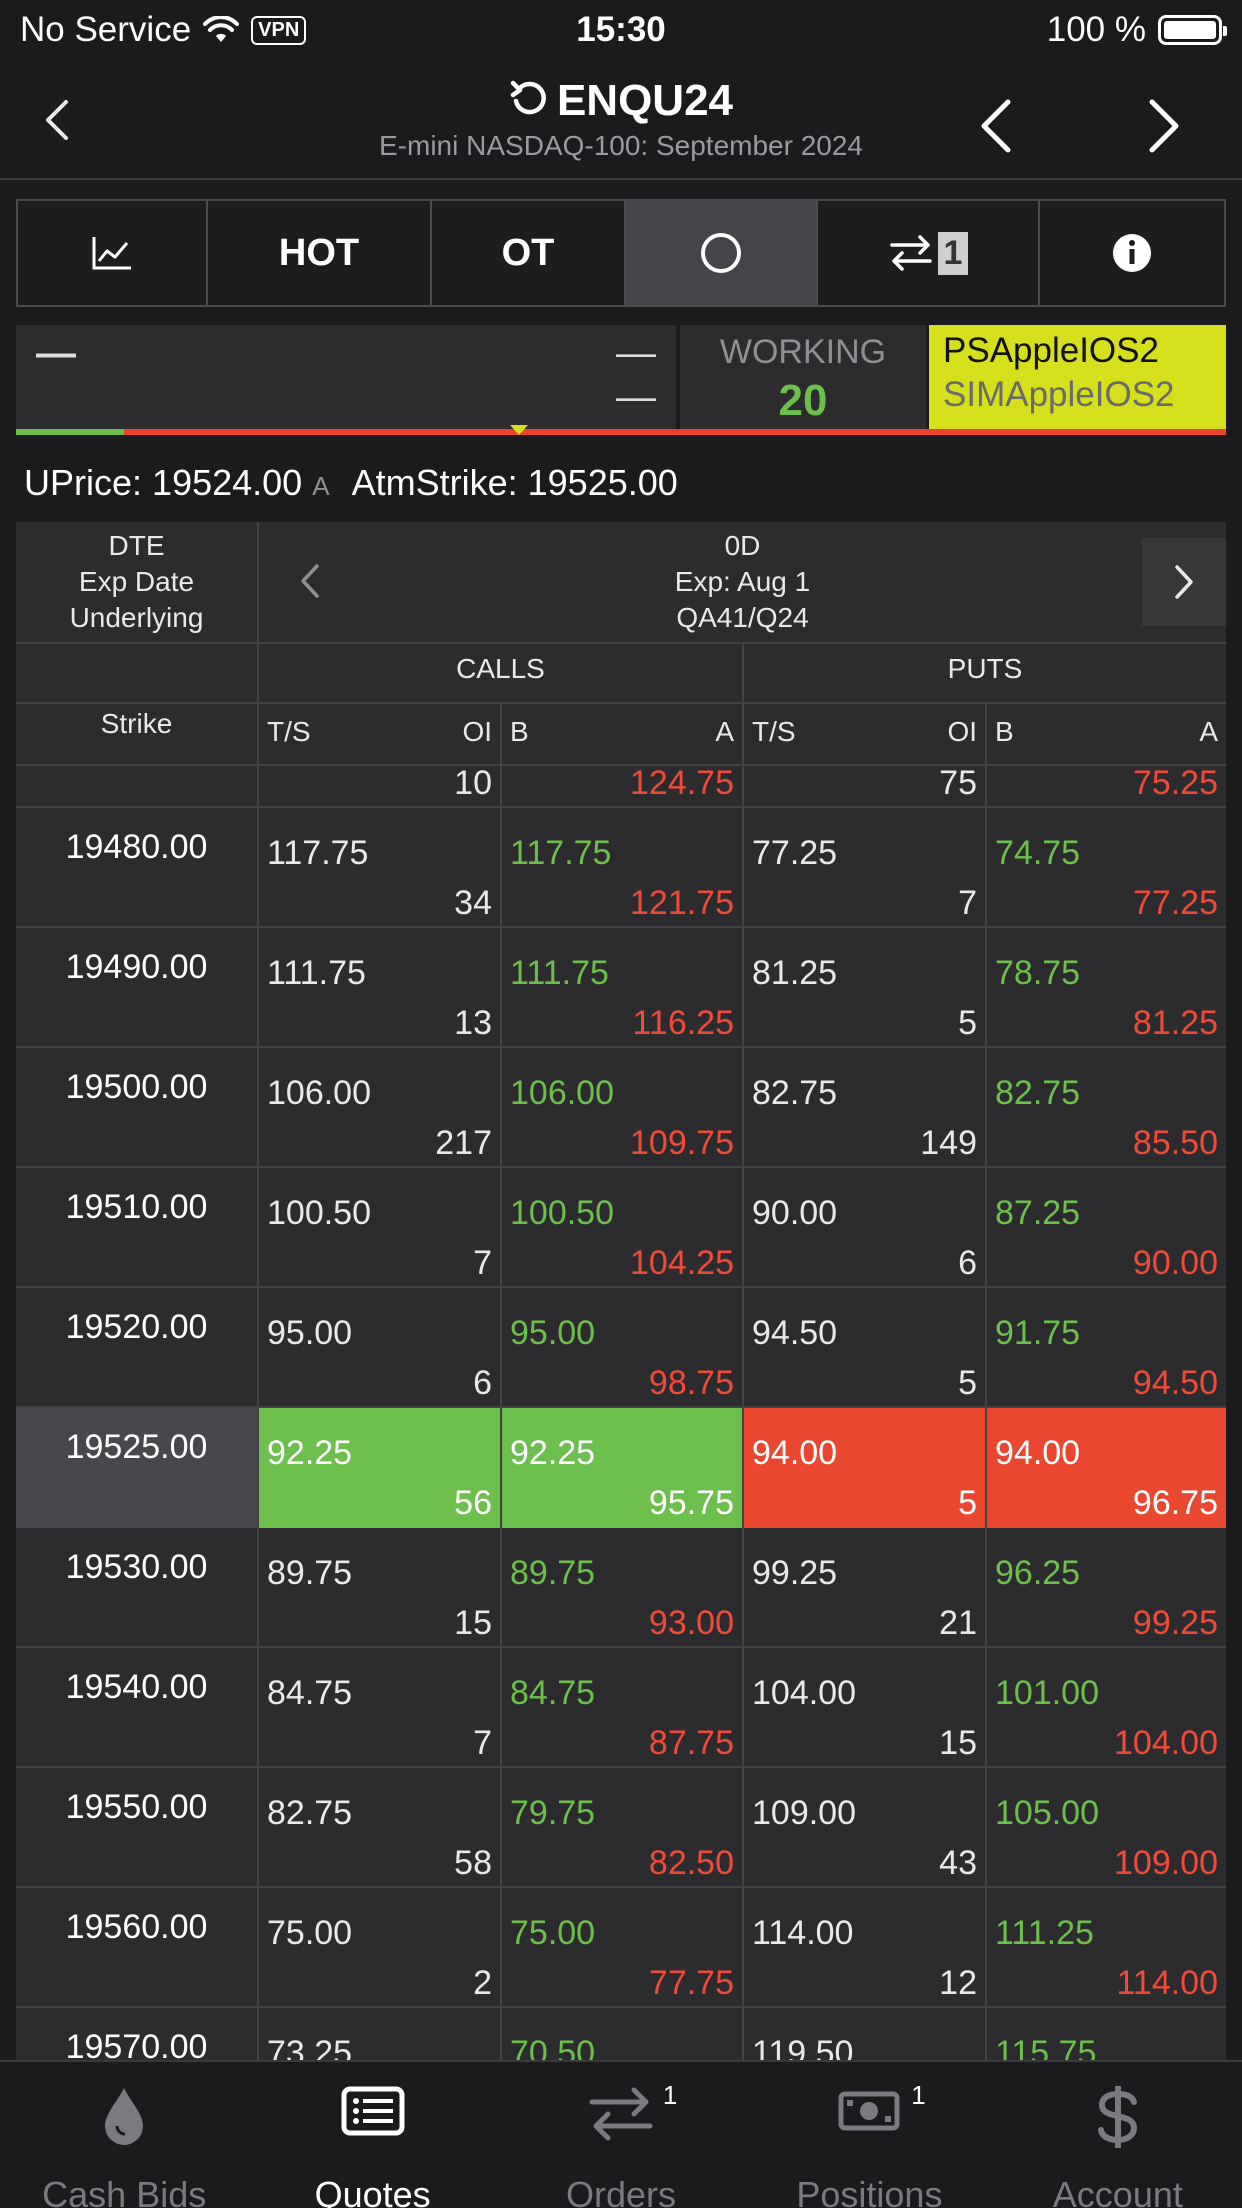  What do you see at coordinates (380, 1708) in the screenshot?
I see `call-trade-oi-cell: 84.75 7` at bounding box center [380, 1708].